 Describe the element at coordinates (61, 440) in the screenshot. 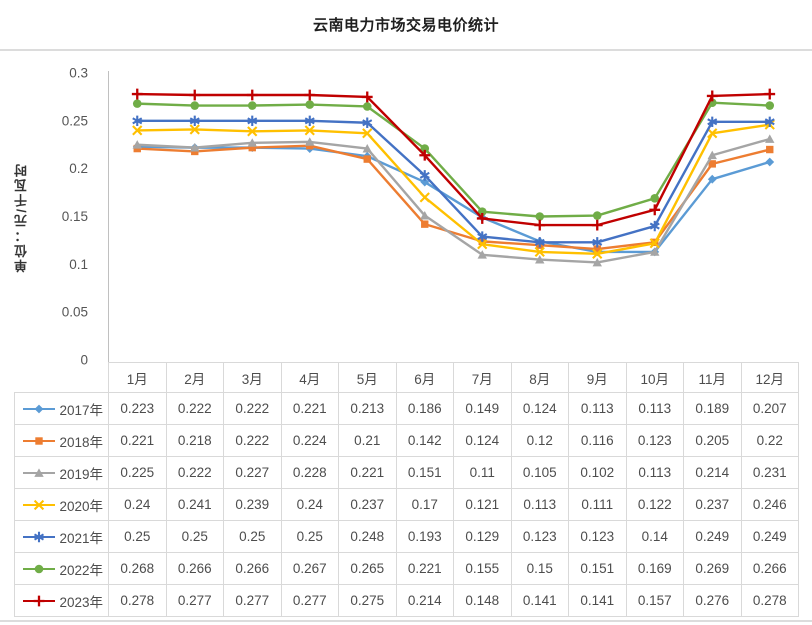

I see `legend-cell-2018年: 2018年` at that location.